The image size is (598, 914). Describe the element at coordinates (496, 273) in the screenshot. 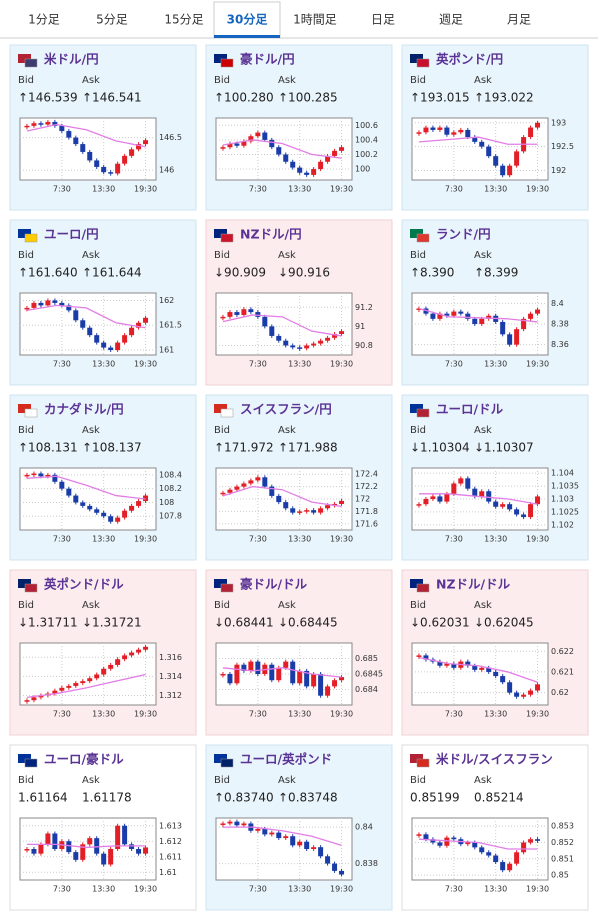

I see `ask-value: ↑8.399` at that location.